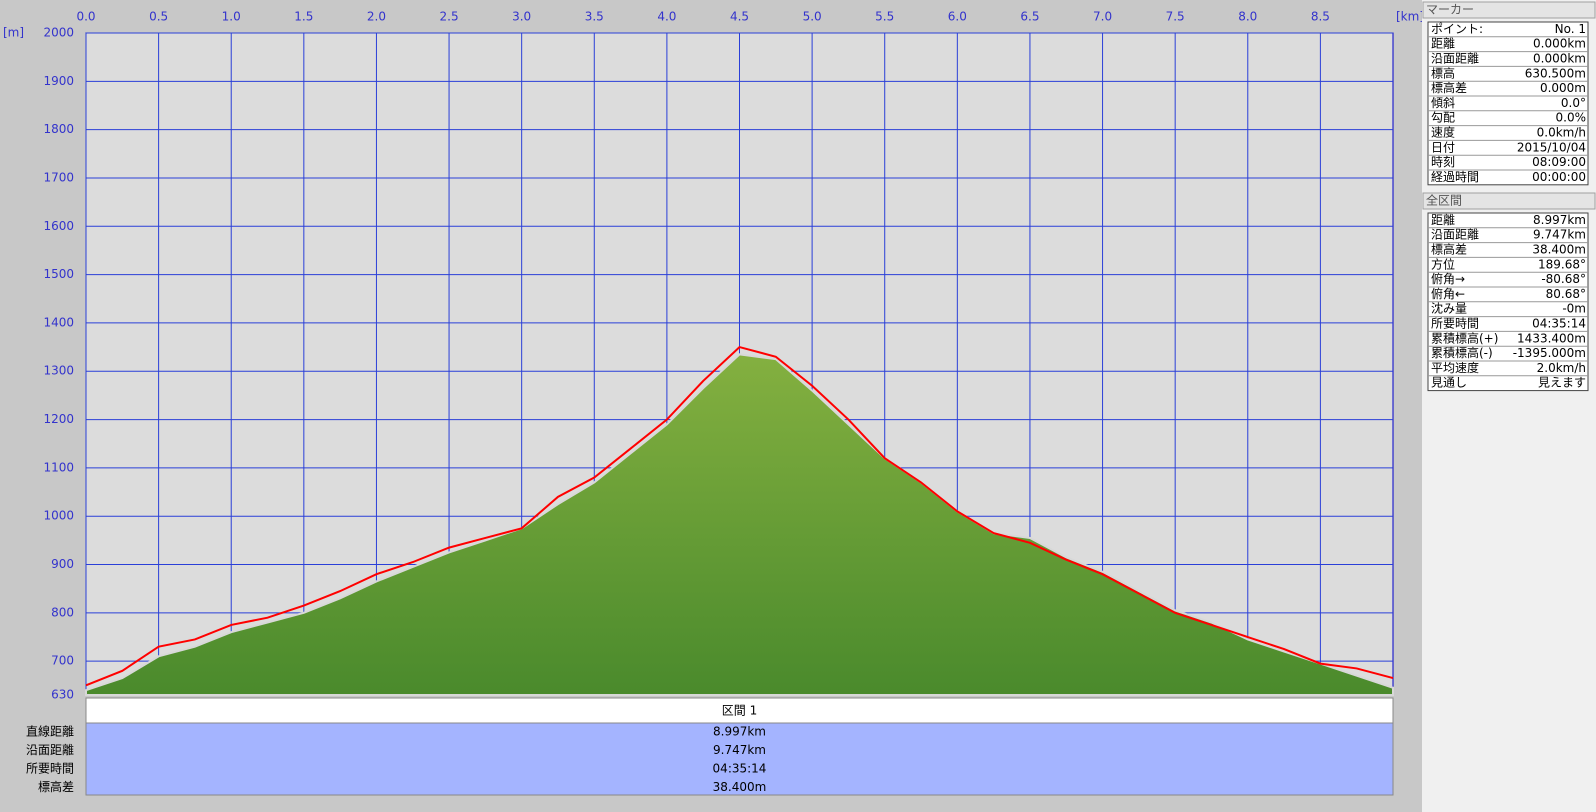 The height and width of the screenshot is (812, 1596). What do you see at coordinates (812, 17) in the screenshot?
I see `x-tick-label: 5.0` at bounding box center [812, 17].